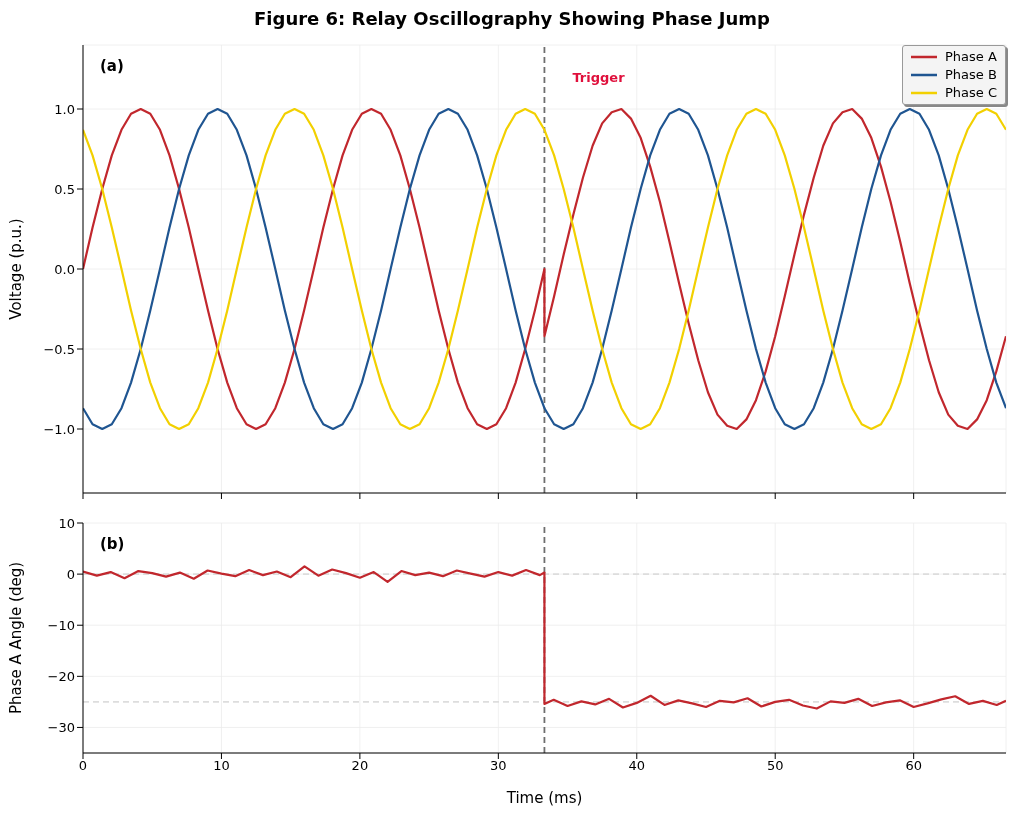 The width and height of the screenshot is (1024, 816). What do you see at coordinates (775, 766) in the screenshot?
I see `x-tick-label: 50` at bounding box center [775, 766].